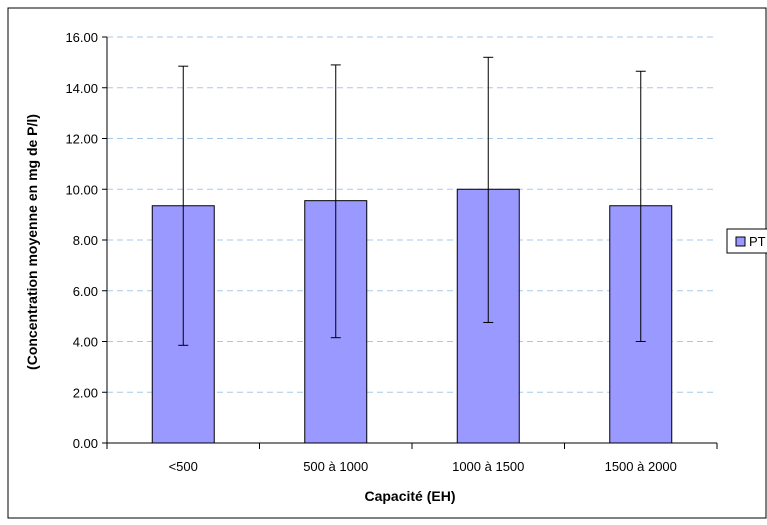  I want to click on legend-box, so click(746, 241).